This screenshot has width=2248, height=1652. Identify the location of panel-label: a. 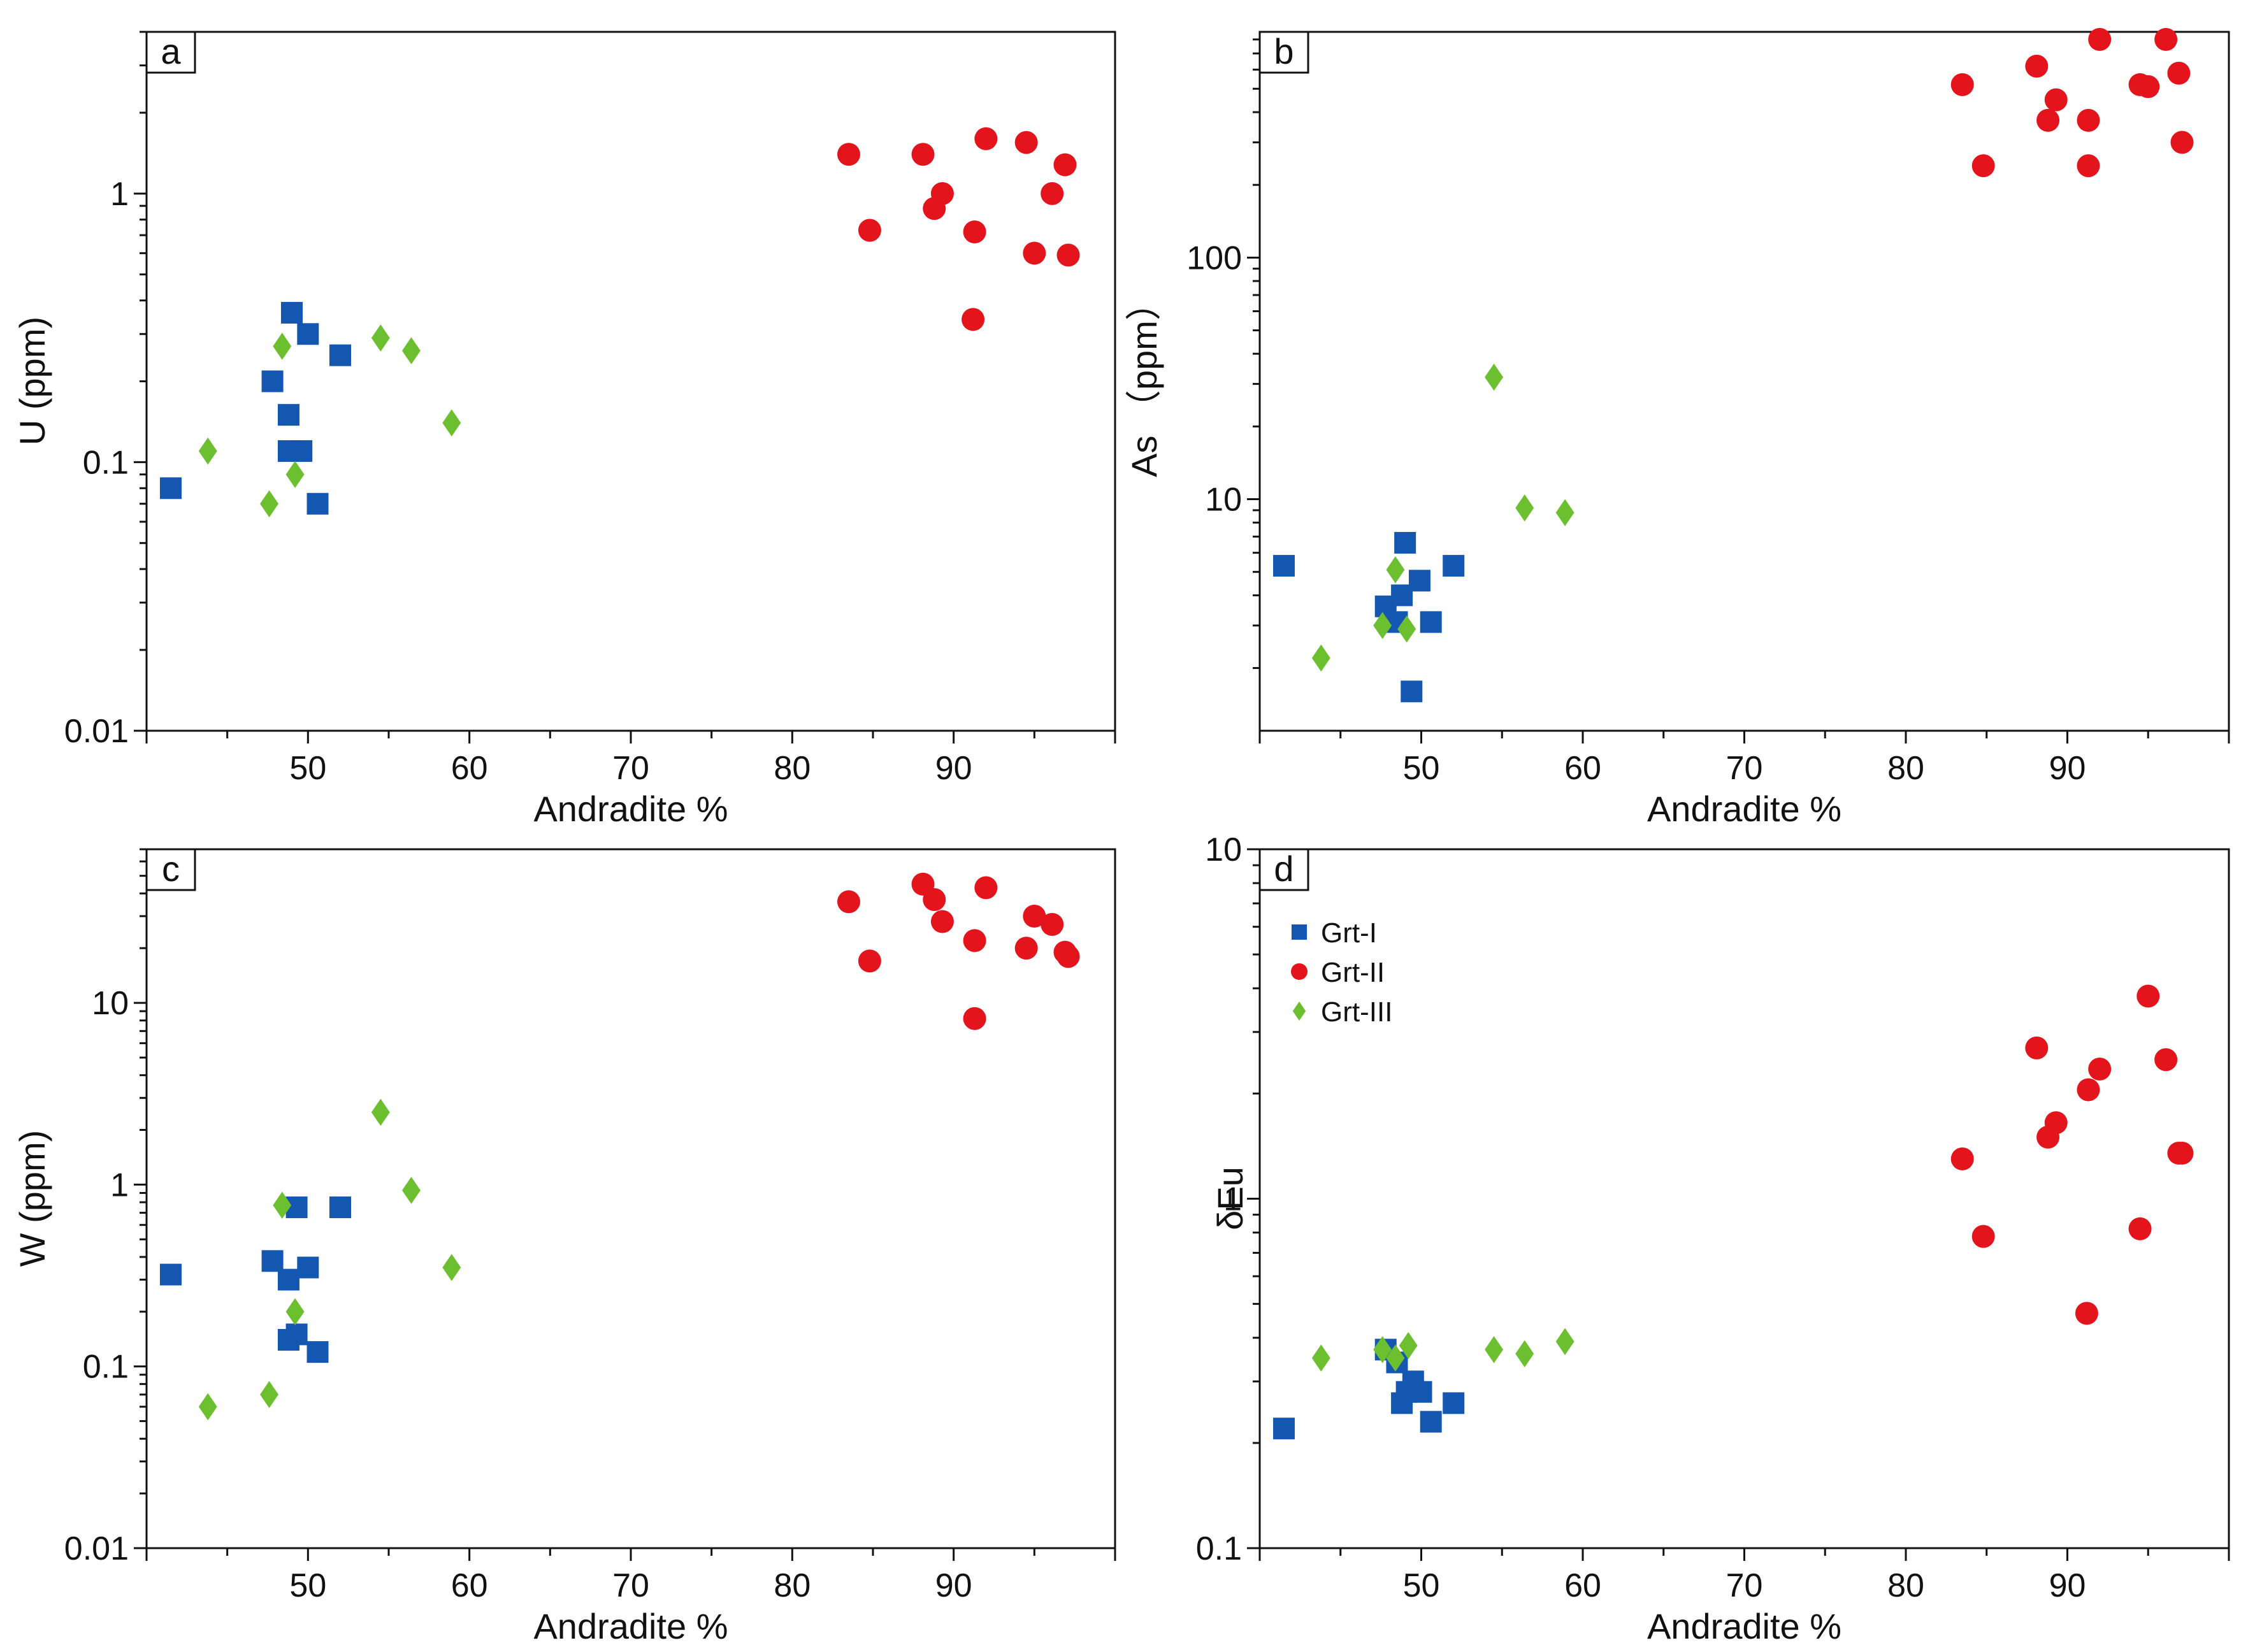
(171, 51).